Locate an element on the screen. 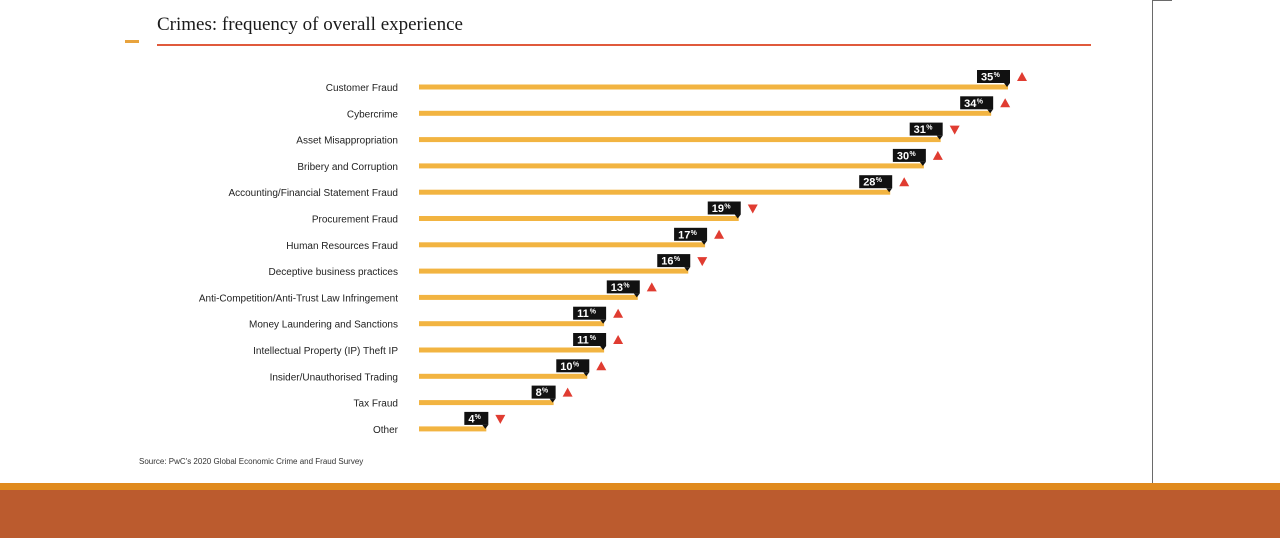  category-label: Procurement Fraud is located at coordinates (355, 220).